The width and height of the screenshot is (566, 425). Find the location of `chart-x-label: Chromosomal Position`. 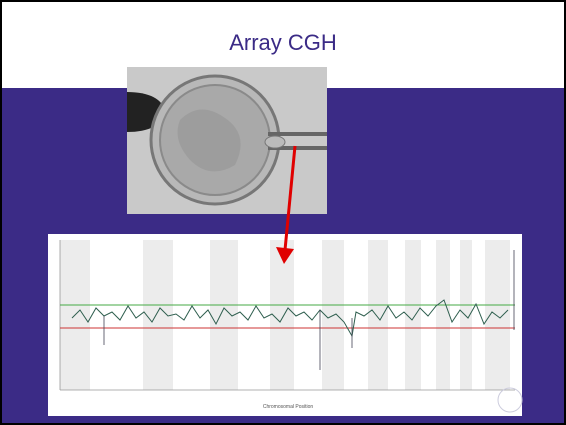

chart-x-label: Chromosomal Position is located at coordinates (288, 407).